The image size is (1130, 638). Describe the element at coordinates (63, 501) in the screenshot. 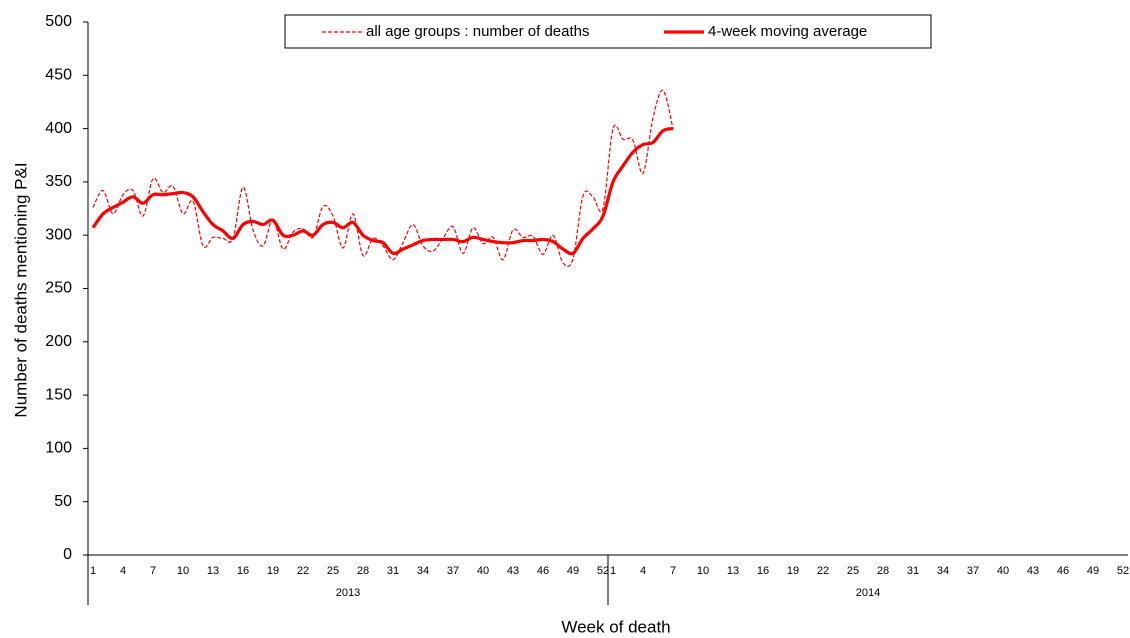

I see `y-tick-label: 50` at that location.